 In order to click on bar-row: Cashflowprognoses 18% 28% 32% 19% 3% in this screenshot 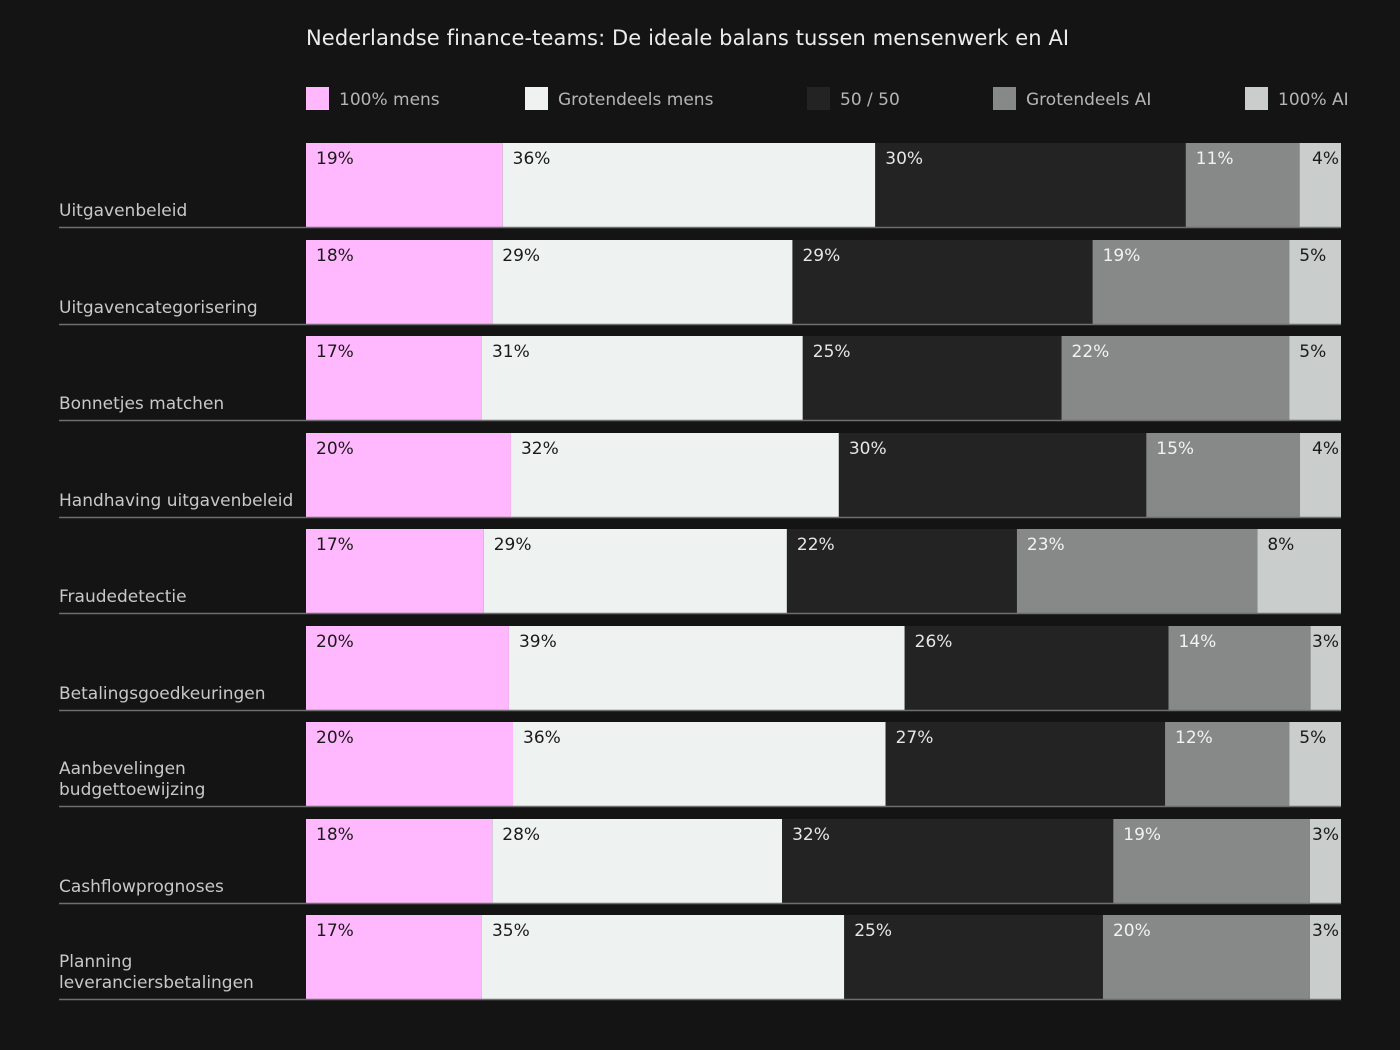, I will do `click(700, 862)`.